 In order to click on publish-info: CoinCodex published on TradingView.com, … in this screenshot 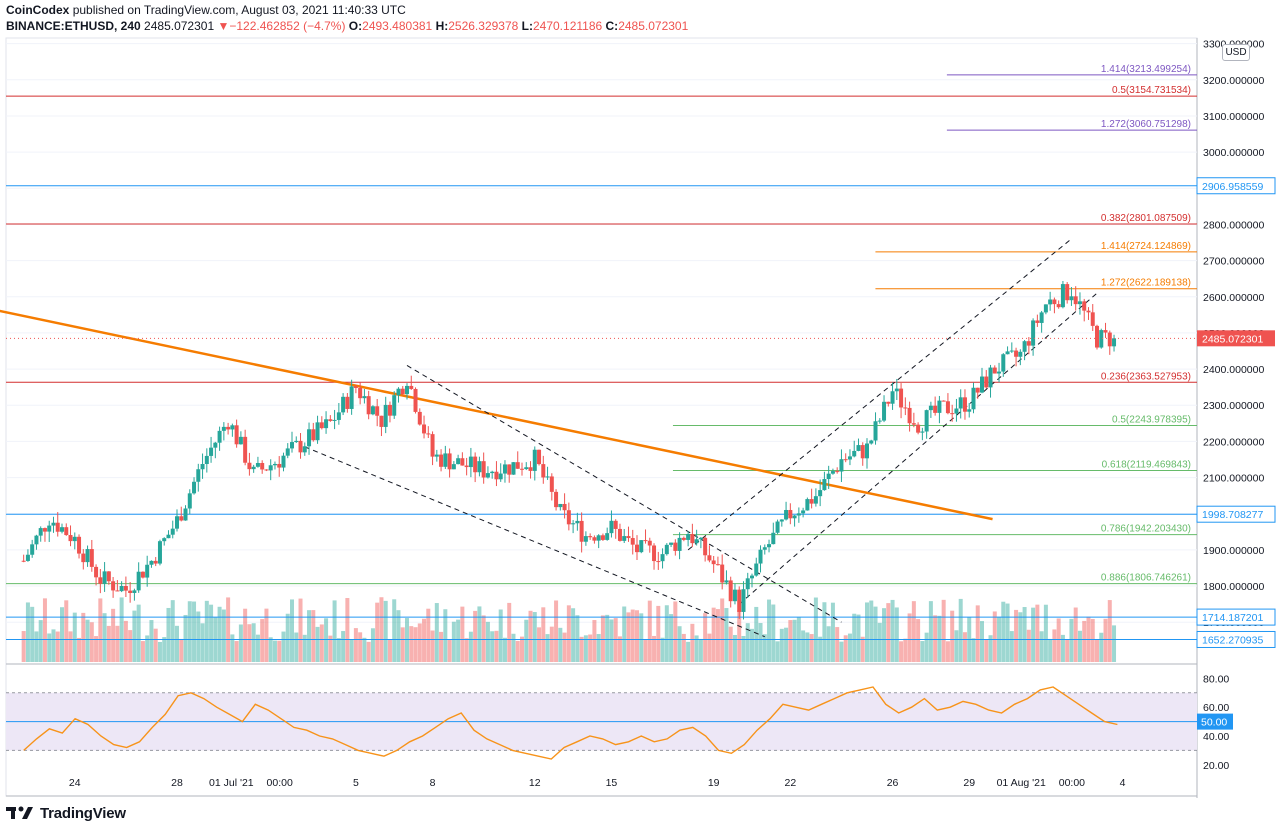, I will do `click(206, 10)`.